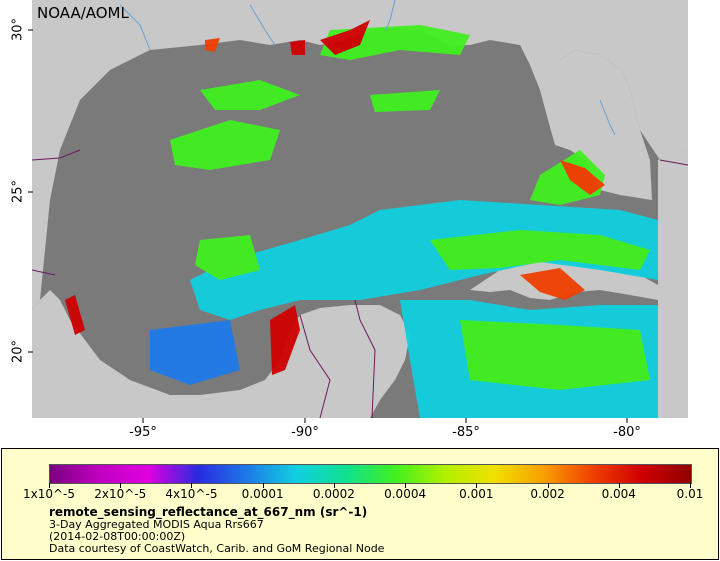 The image size is (720, 561). Describe the element at coordinates (156, 524) in the screenshot. I see `legend-product: 3-Day Aggregated MODIS Aqua Rrs667` at that location.